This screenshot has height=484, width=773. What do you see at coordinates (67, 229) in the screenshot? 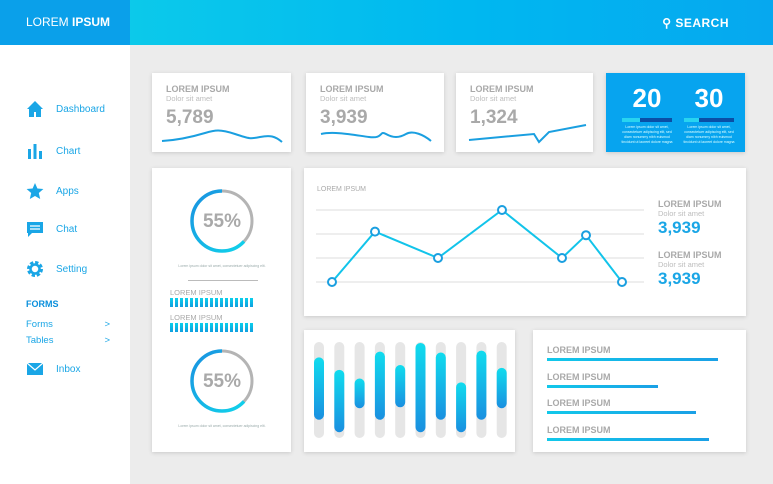
I see `sidebar-item-label: Chat` at bounding box center [67, 229].